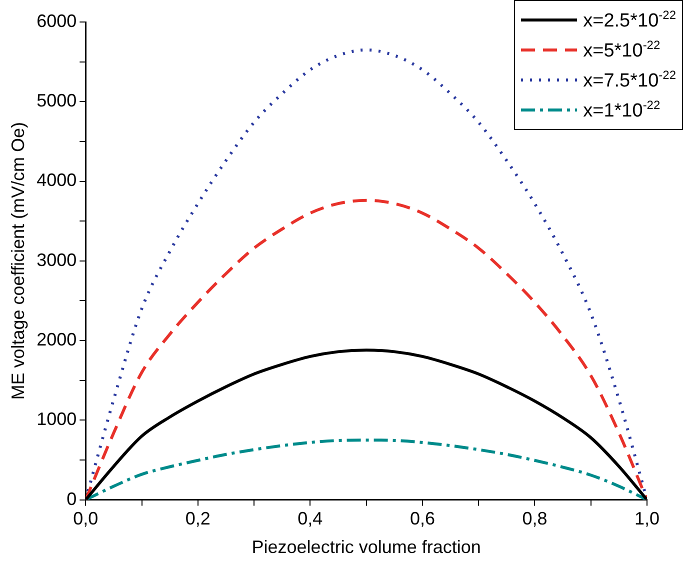 This screenshot has height=567, width=683. What do you see at coordinates (56, 419) in the screenshot?
I see `y-tick-label: 1000` at bounding box center [56, 419].